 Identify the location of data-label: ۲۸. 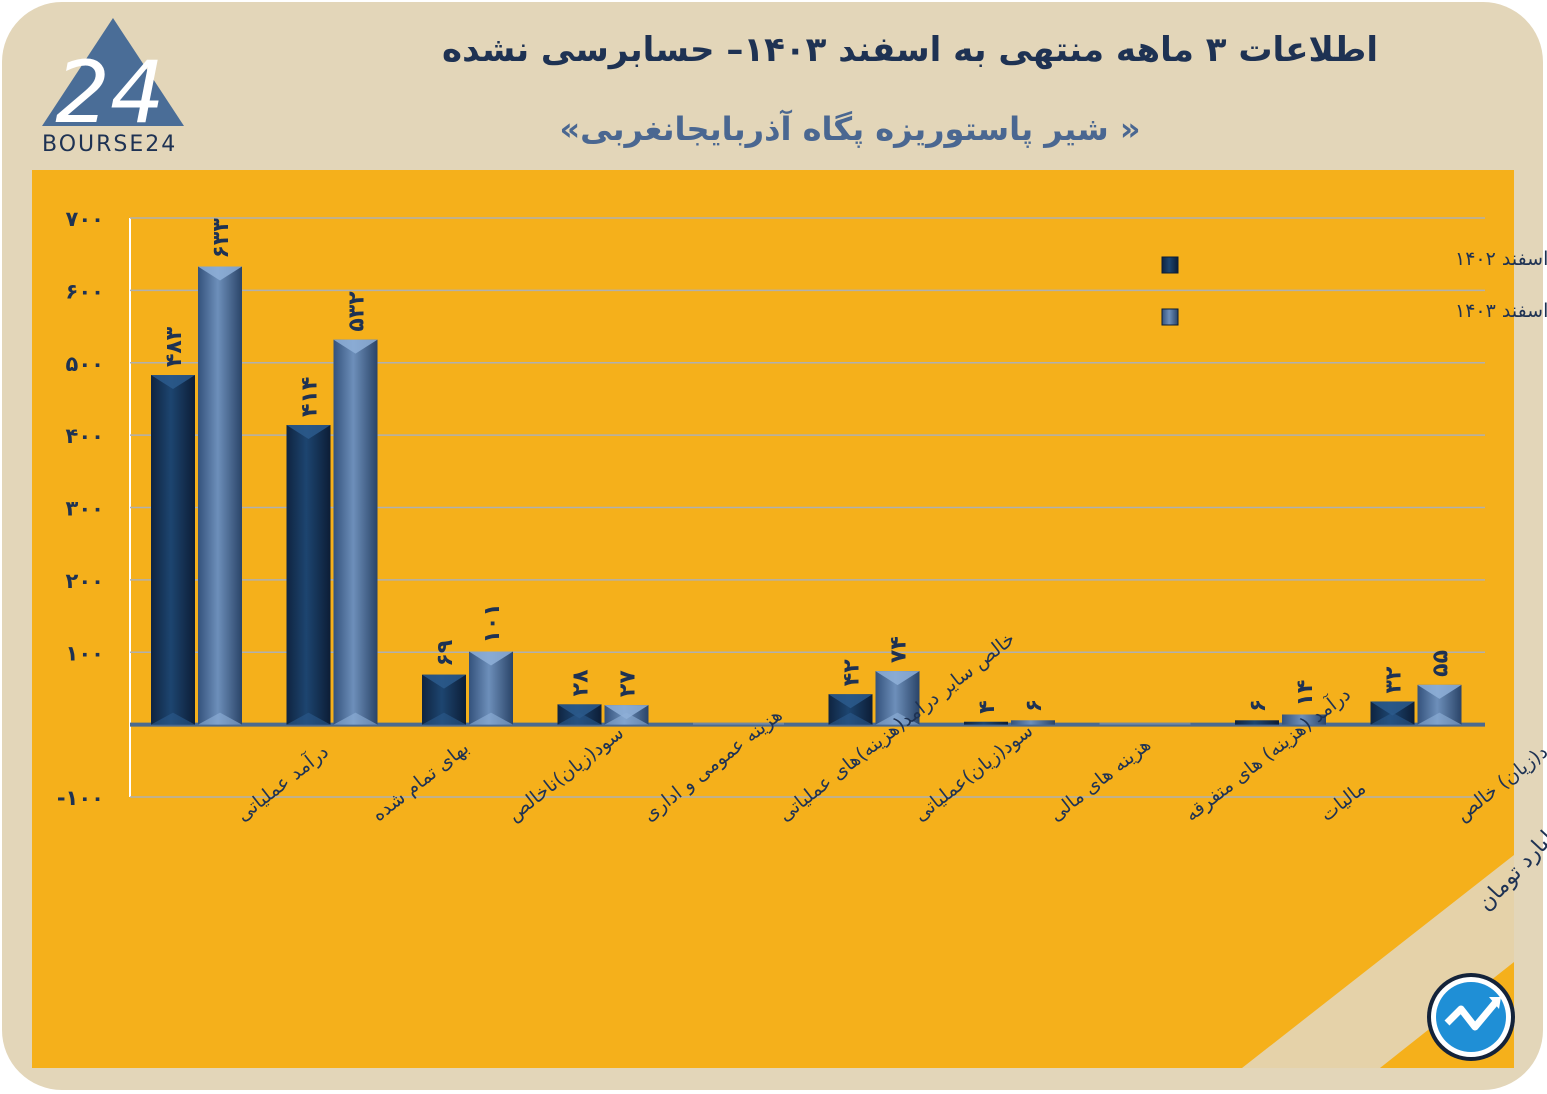
(581, 682).